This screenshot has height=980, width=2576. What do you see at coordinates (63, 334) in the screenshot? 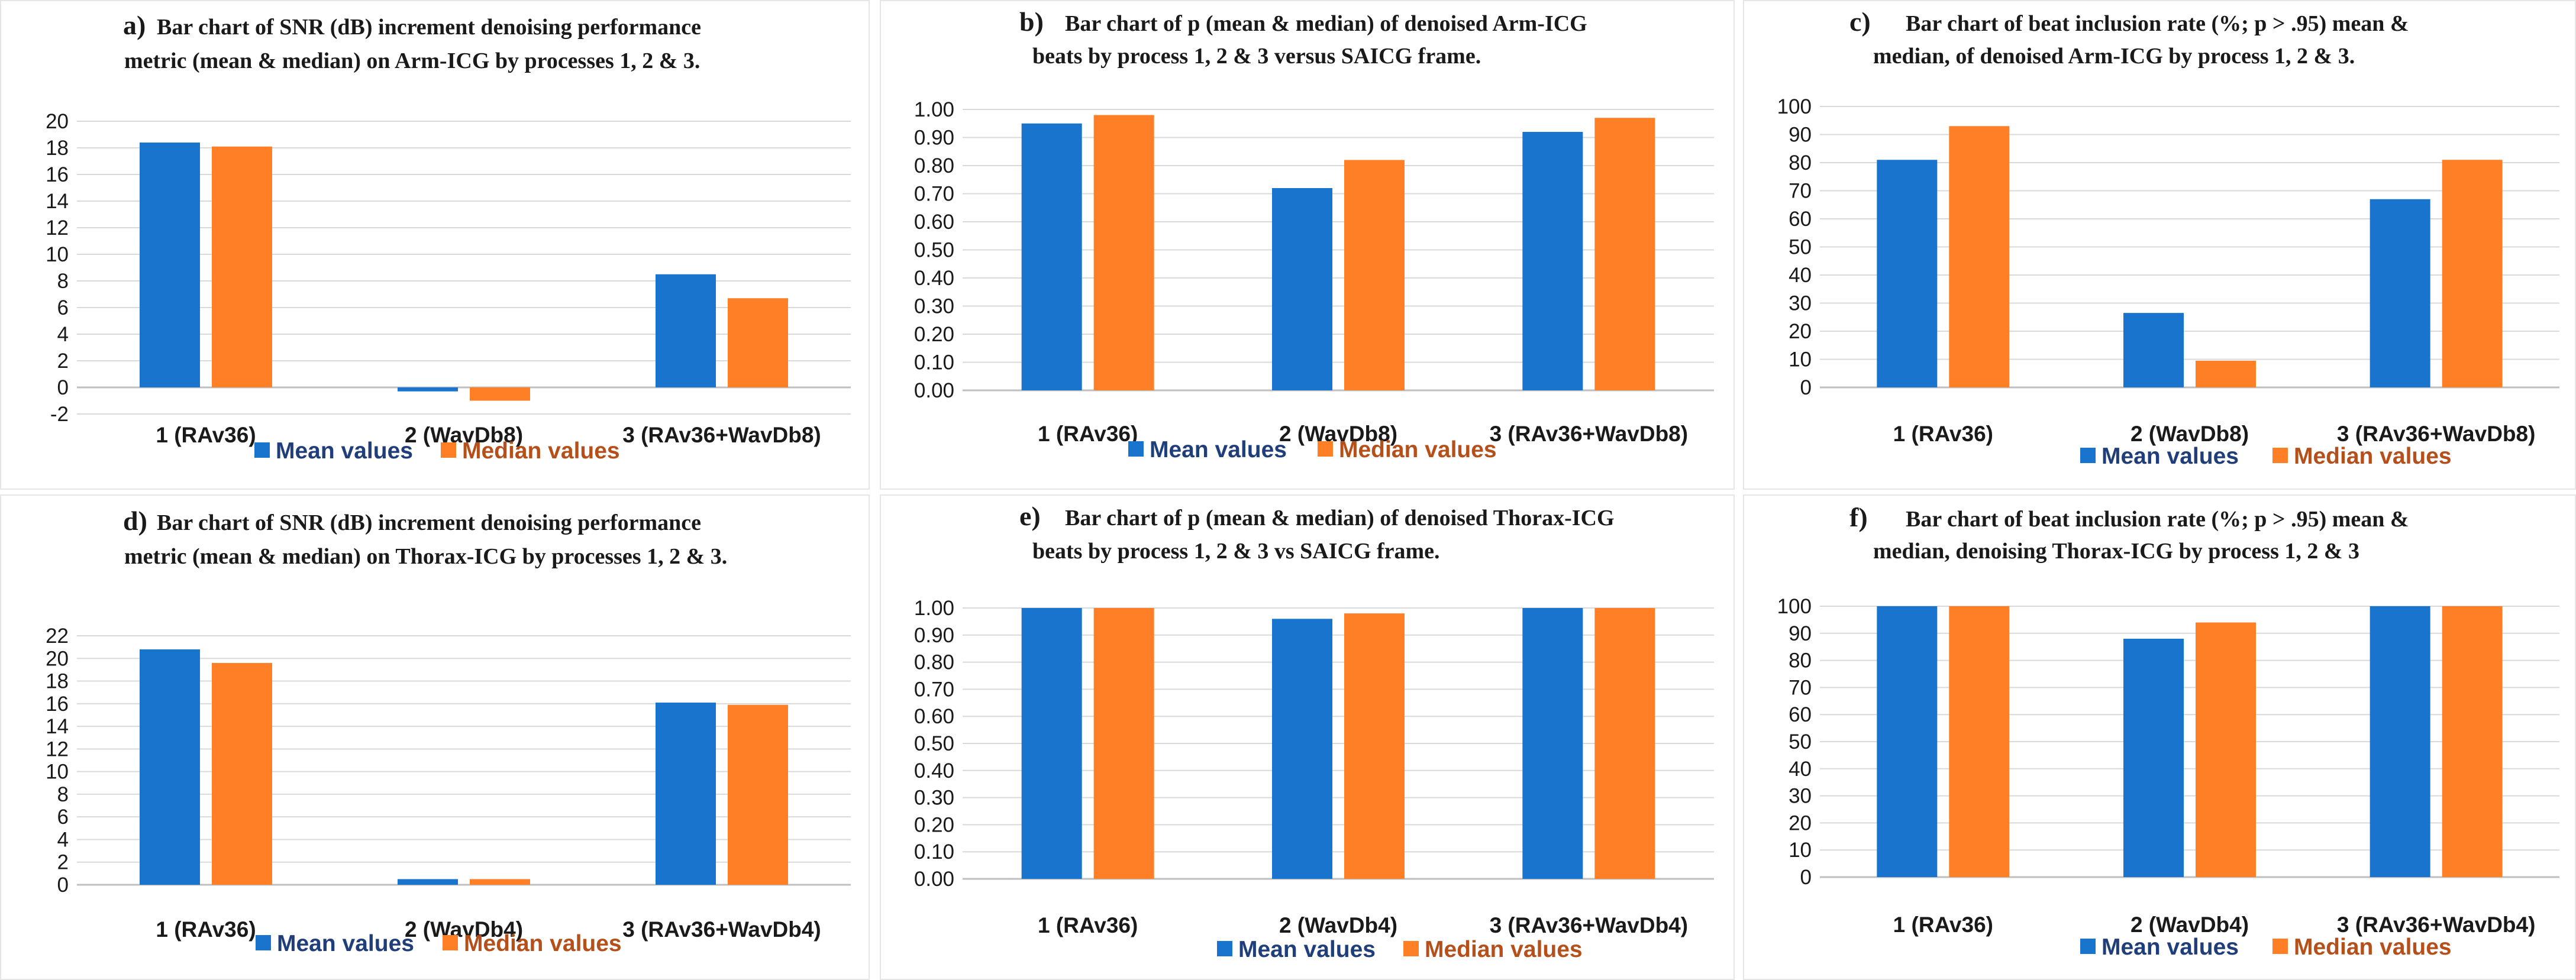
I see `y-tick-label: 4` at bounding box center [63, 334].